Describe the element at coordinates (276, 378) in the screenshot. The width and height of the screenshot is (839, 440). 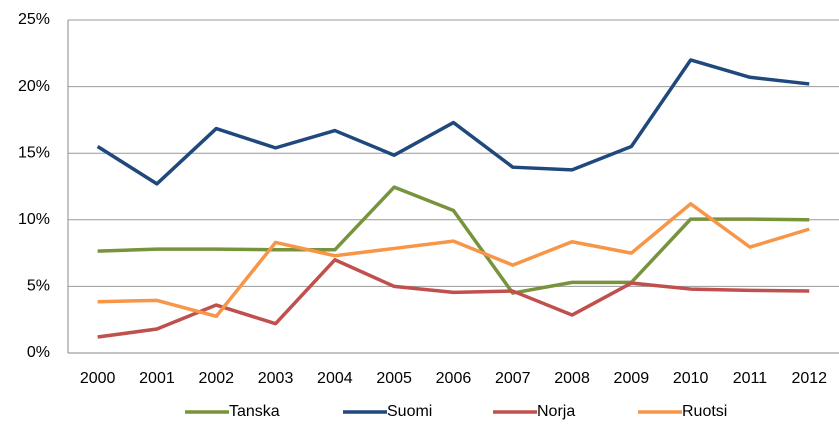
I see `x-tick-label: 2003` at that location.